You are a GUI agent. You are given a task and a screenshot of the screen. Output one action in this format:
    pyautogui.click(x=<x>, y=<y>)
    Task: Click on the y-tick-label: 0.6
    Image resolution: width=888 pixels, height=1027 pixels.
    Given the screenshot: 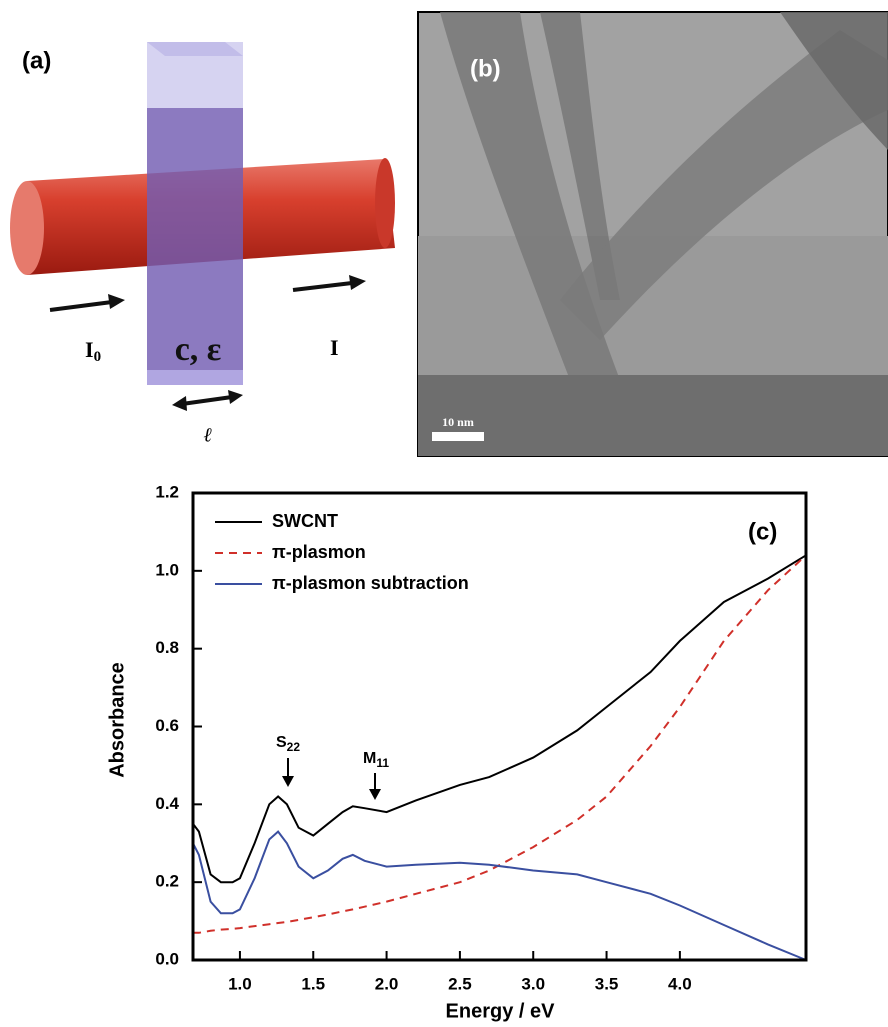 What is the action you would take?
    pyautogui.click(x=167, y=725)
    